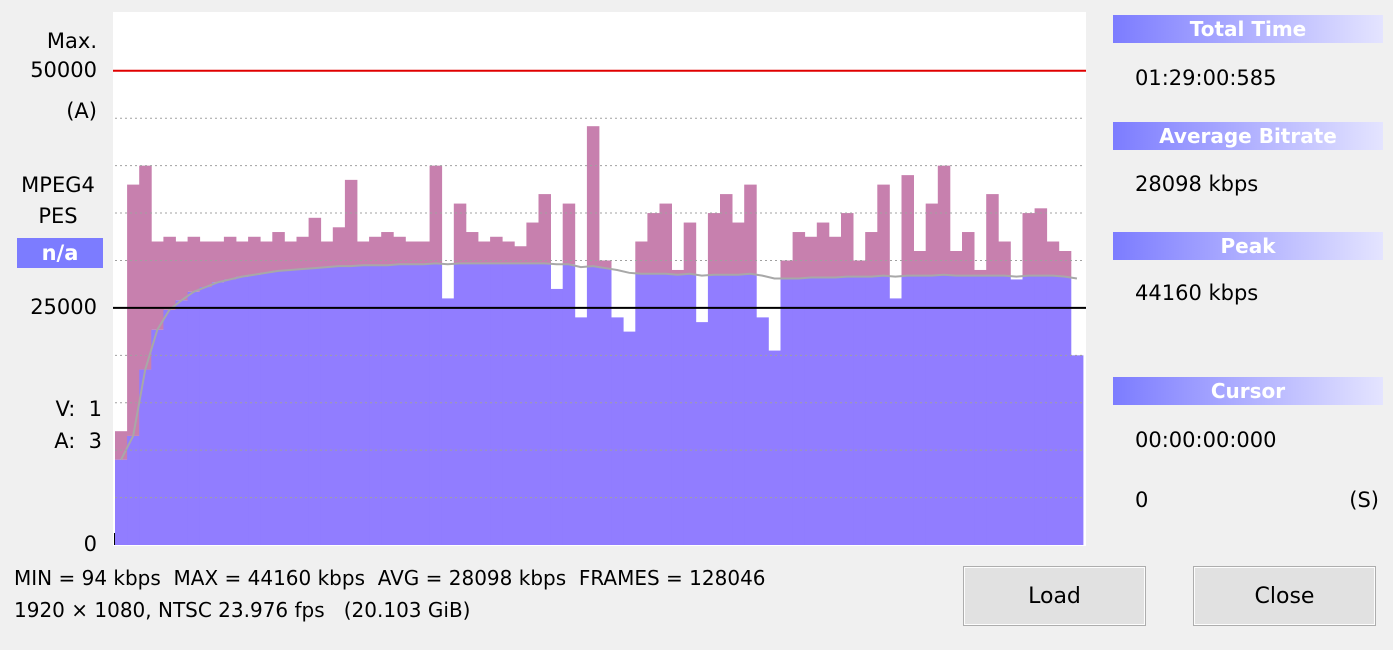 The width and height of the screenshot is (1393, 650). What do you see at coordinates (63, 307) in the screenshot?
I see `y-tick-label: 25000` at bounding box center [63, 307].